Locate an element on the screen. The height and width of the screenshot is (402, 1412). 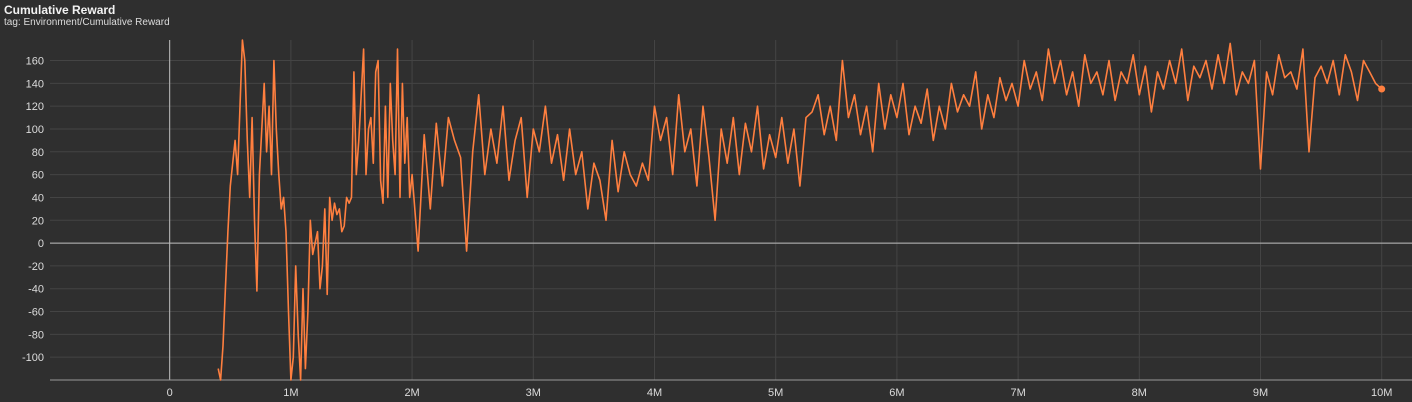
y-tick-label: -60 is located at coordinates (36, 313).